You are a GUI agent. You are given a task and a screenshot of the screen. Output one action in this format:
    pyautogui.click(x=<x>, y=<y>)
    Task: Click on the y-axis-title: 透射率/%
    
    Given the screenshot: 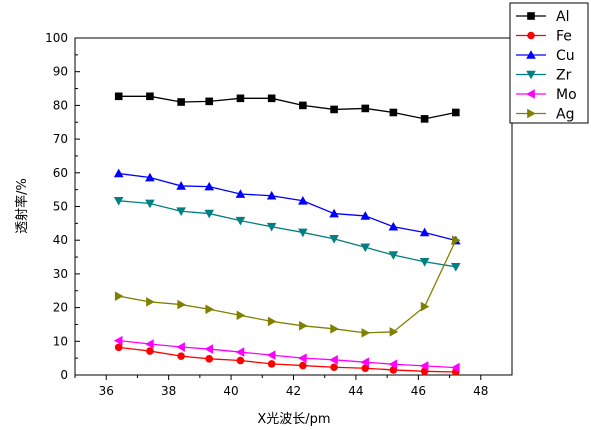 What is the action you would take?
    pyautogui.click(x=22, y=206)
    